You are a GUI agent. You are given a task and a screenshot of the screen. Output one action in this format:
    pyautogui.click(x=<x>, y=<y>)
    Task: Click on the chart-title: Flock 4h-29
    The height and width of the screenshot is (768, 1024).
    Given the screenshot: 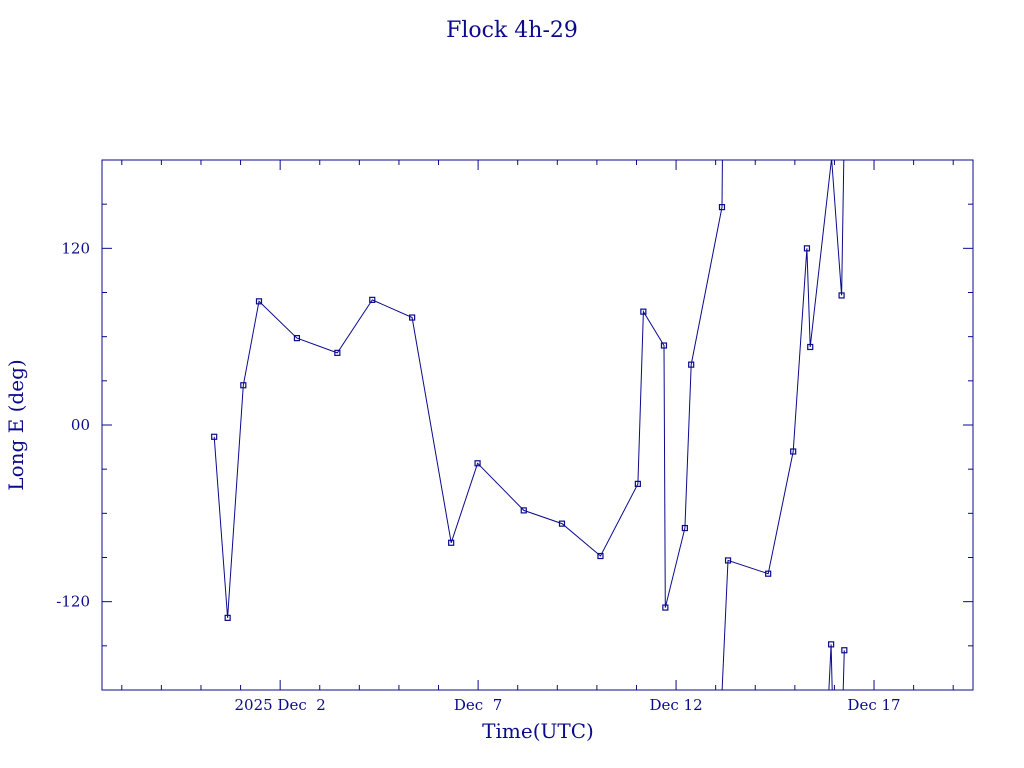 What is the action you would take?
    pyautogui.click(x=512, y=30)
    